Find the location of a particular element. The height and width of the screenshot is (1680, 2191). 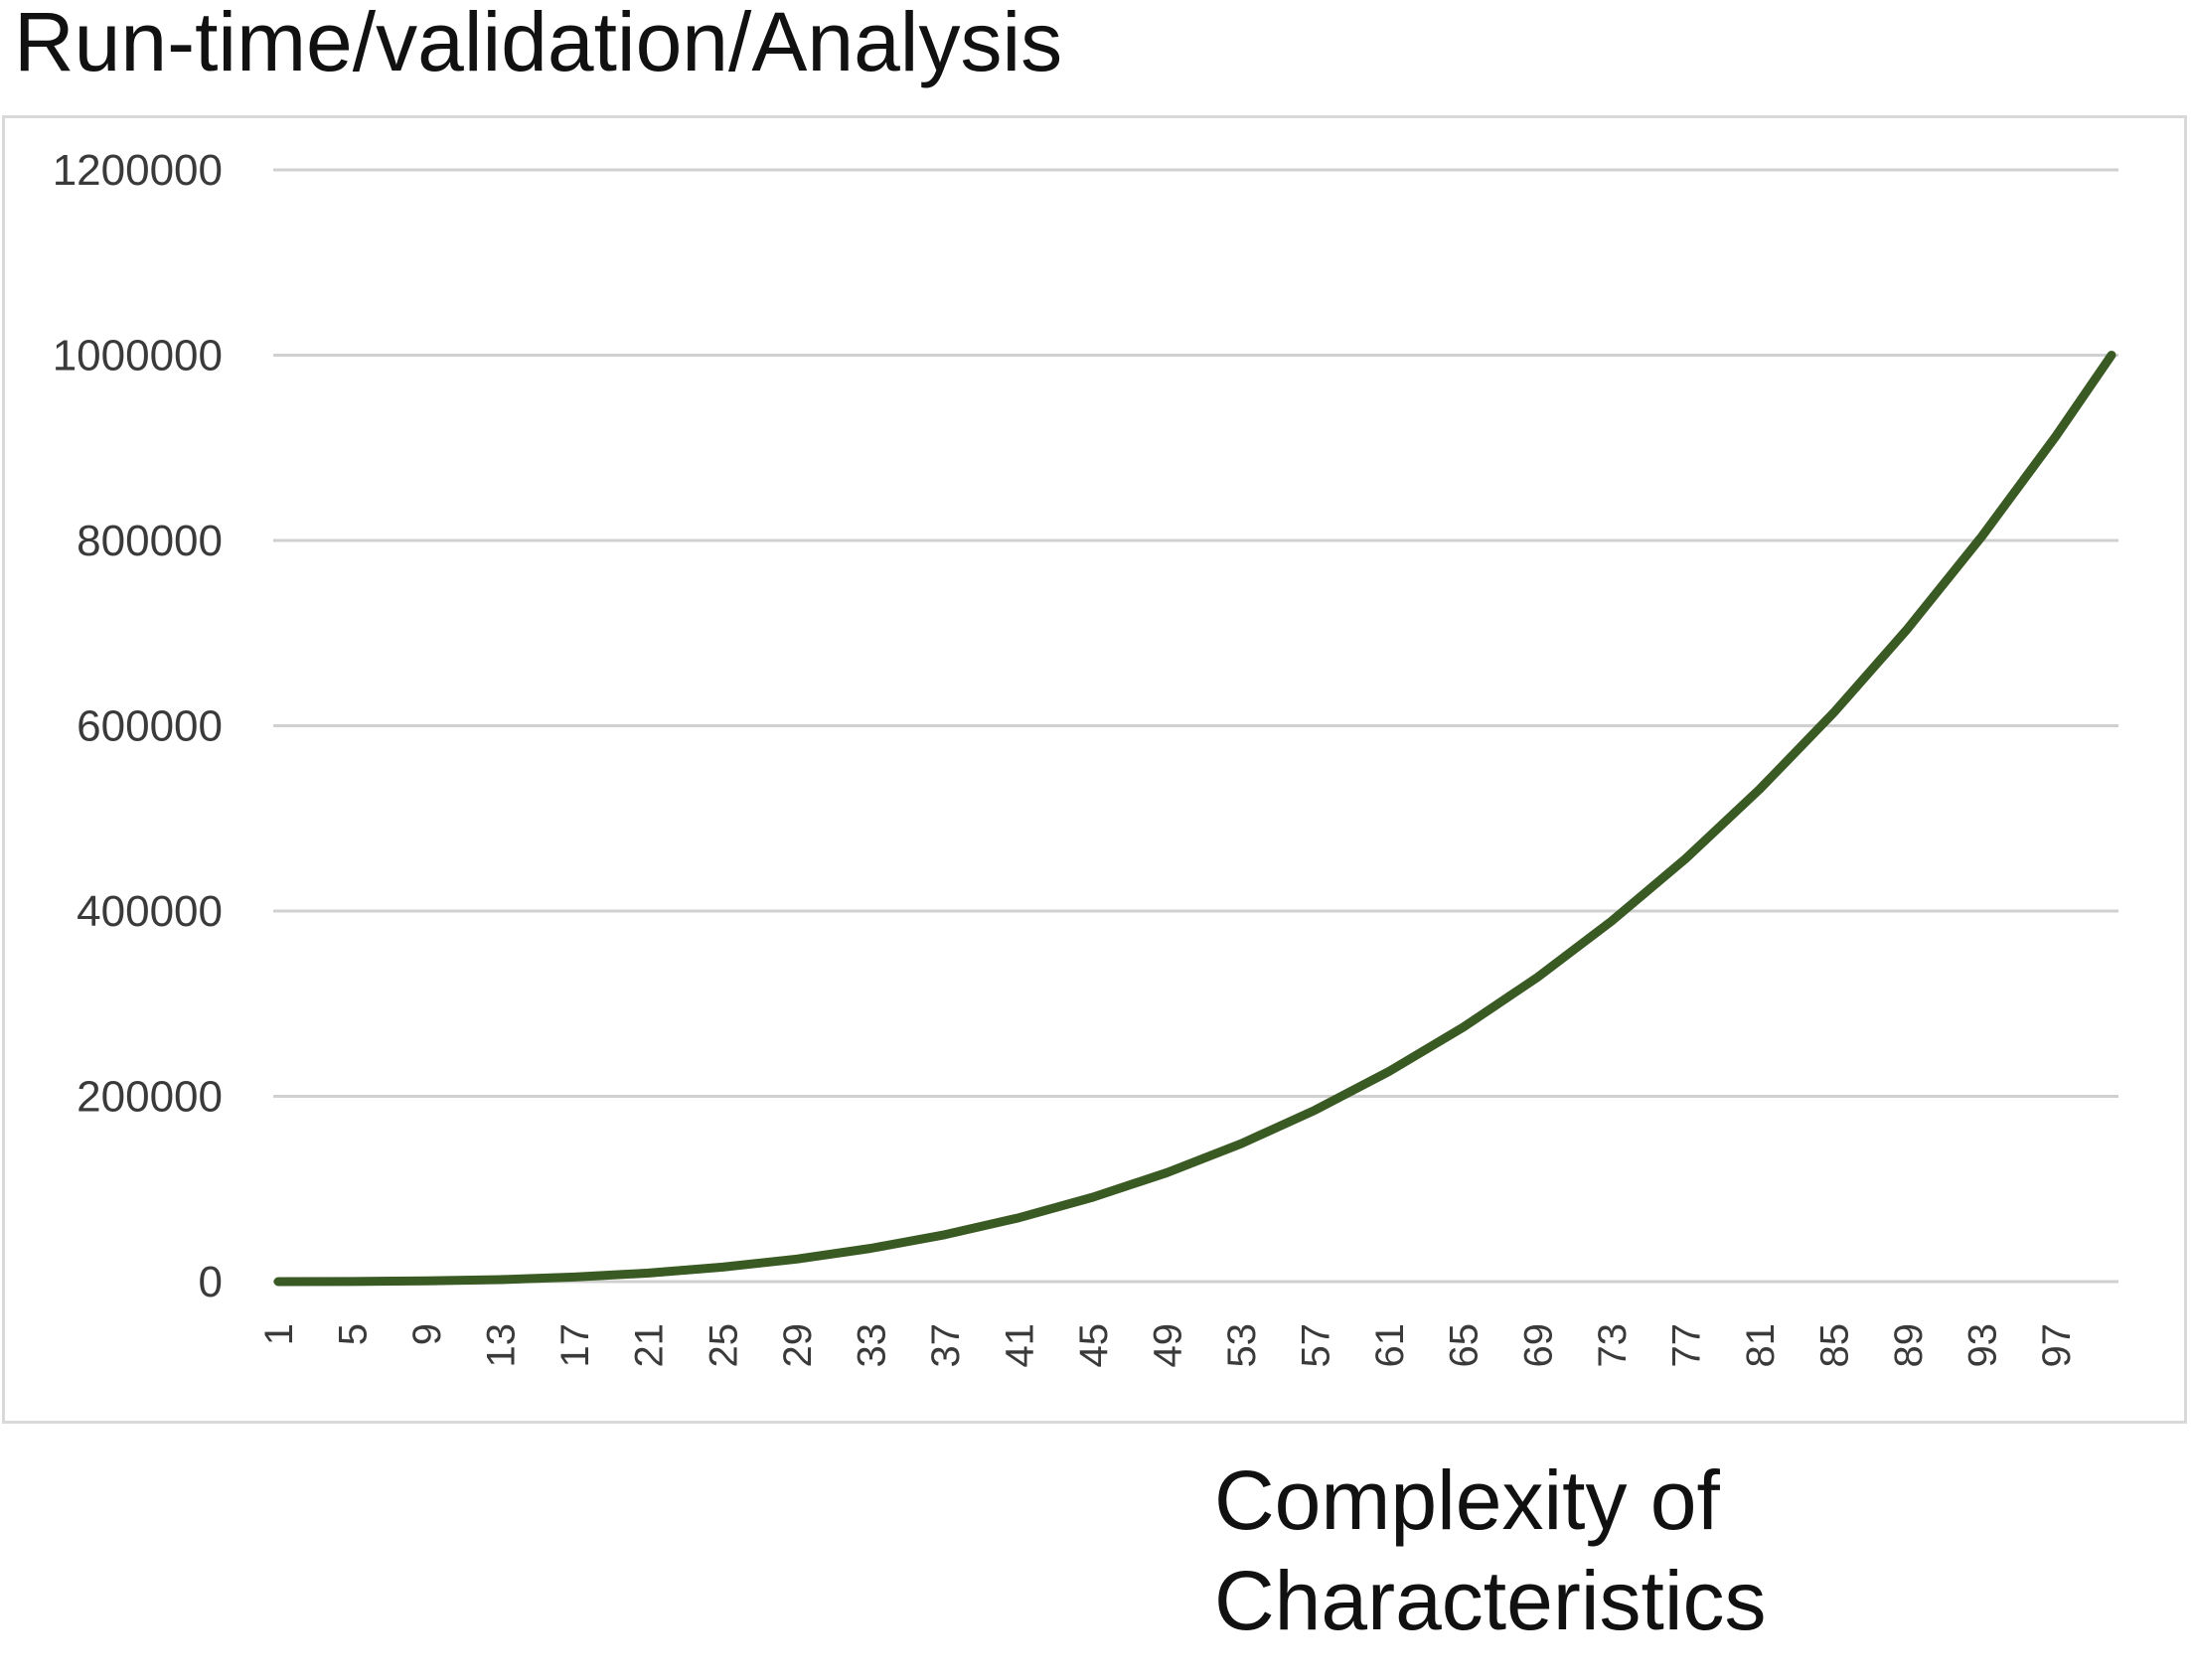

y-axis-ticks: 0 200000 400000 600000 800000 1000000 1200000 is located at coordinates (138, 726).